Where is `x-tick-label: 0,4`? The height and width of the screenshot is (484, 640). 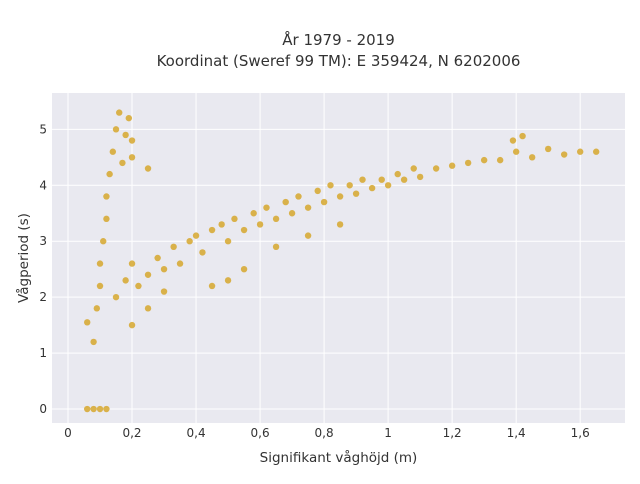 x-tick-label: 0,4 is located at coordinates (196, 433).